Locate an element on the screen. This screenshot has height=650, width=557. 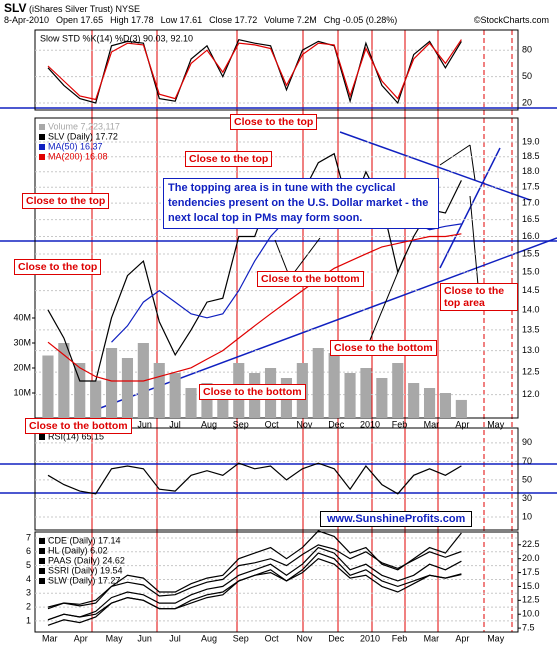
y-tick-label: 18.0 is located at coordinates (531, 171).